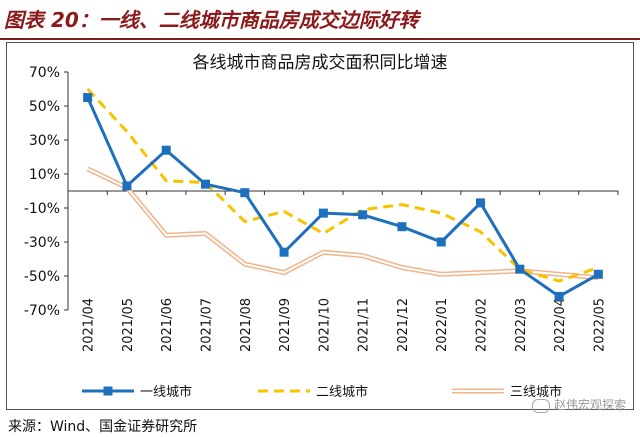 The image size is (640, 437). I want to click on x-tick-label: 2021/11, so click(364, 325).